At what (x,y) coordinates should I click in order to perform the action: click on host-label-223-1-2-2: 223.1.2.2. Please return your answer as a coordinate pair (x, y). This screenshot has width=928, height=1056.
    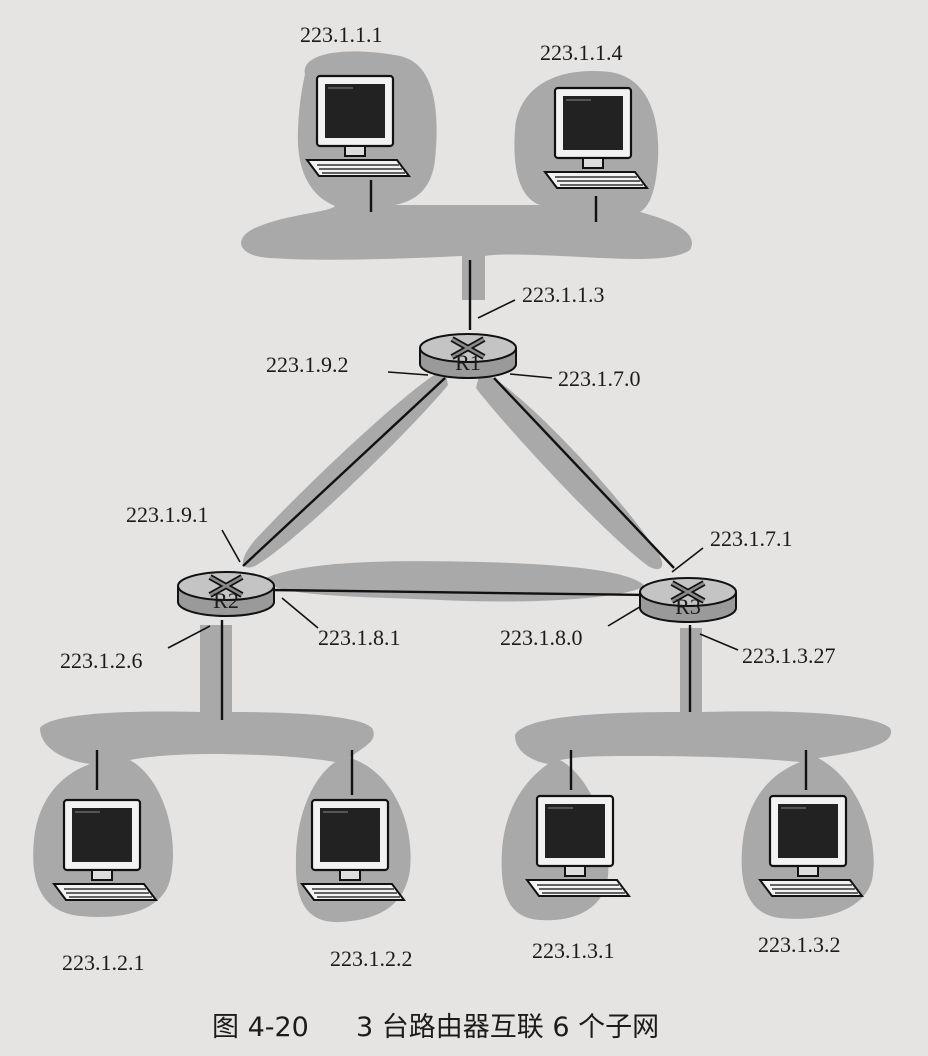
    Looking at the image, I should click on (371, 958).